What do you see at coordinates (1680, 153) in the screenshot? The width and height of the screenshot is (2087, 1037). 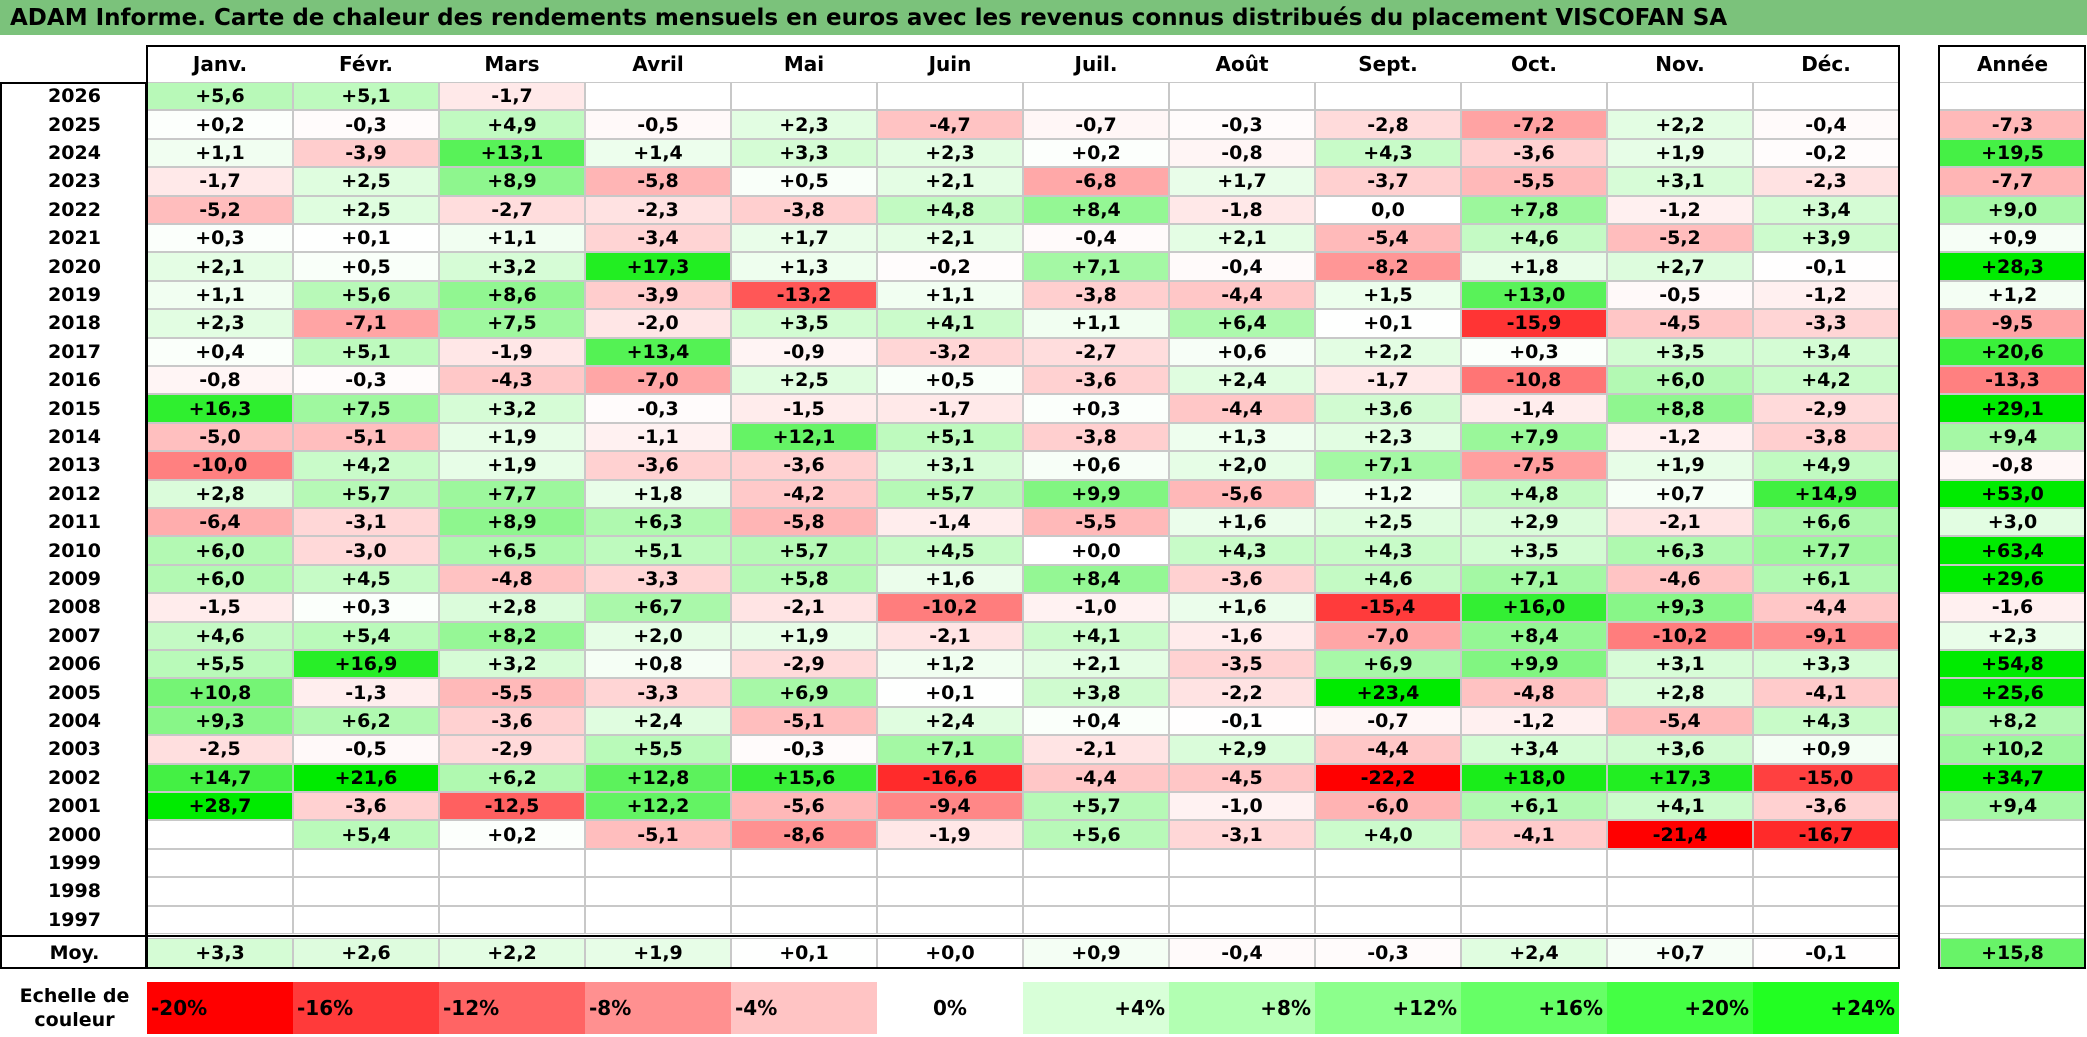 I see `heatmap-cell: +1,9` at bounding box center [1680, 153].